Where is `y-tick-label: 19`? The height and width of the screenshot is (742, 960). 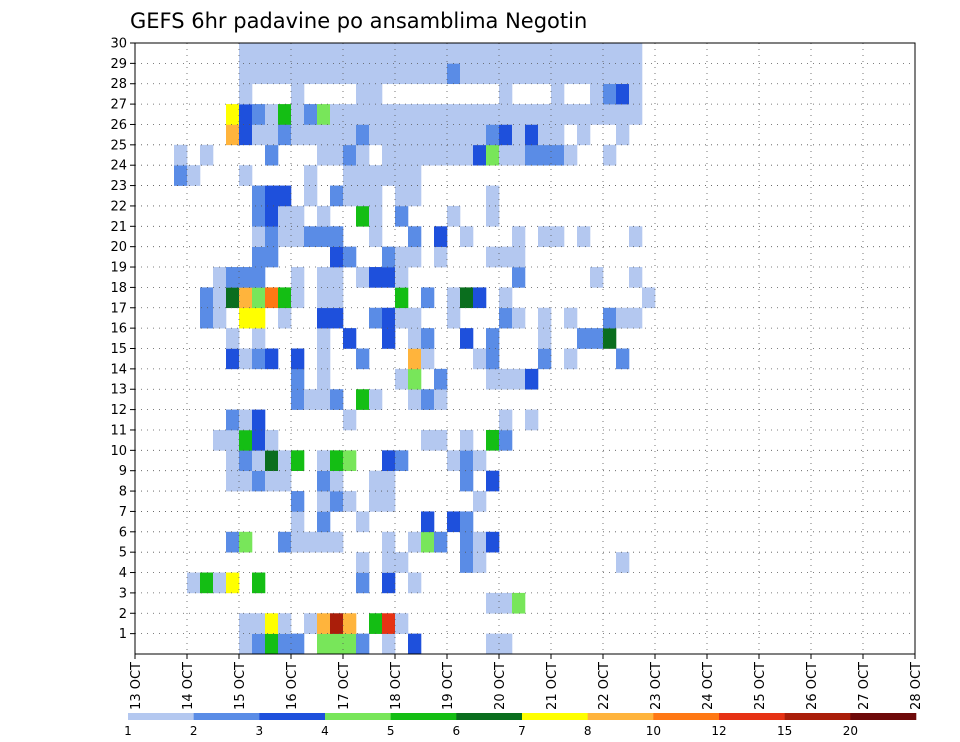 y-tick-label: 19 is located at coordinates (118, 268).